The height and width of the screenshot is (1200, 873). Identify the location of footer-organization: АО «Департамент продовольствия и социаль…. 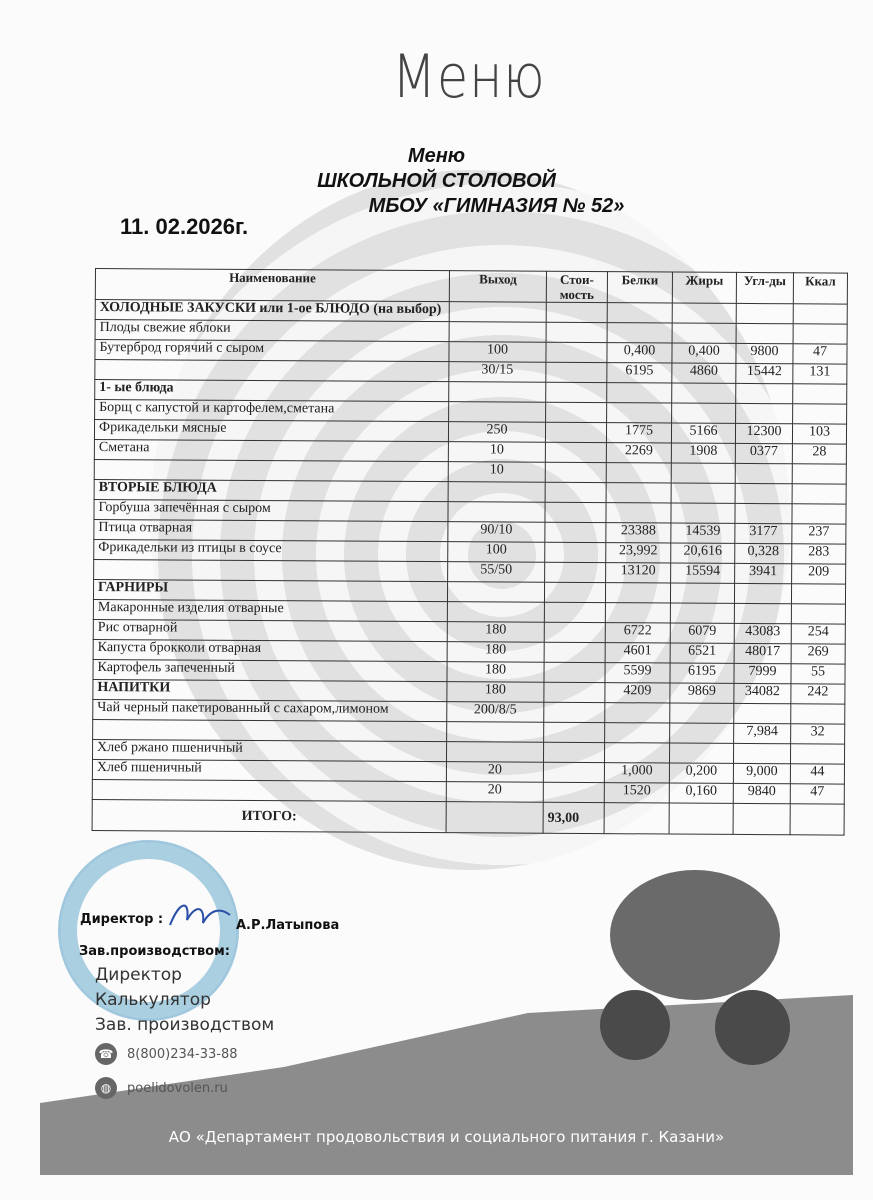
(446, 1137).